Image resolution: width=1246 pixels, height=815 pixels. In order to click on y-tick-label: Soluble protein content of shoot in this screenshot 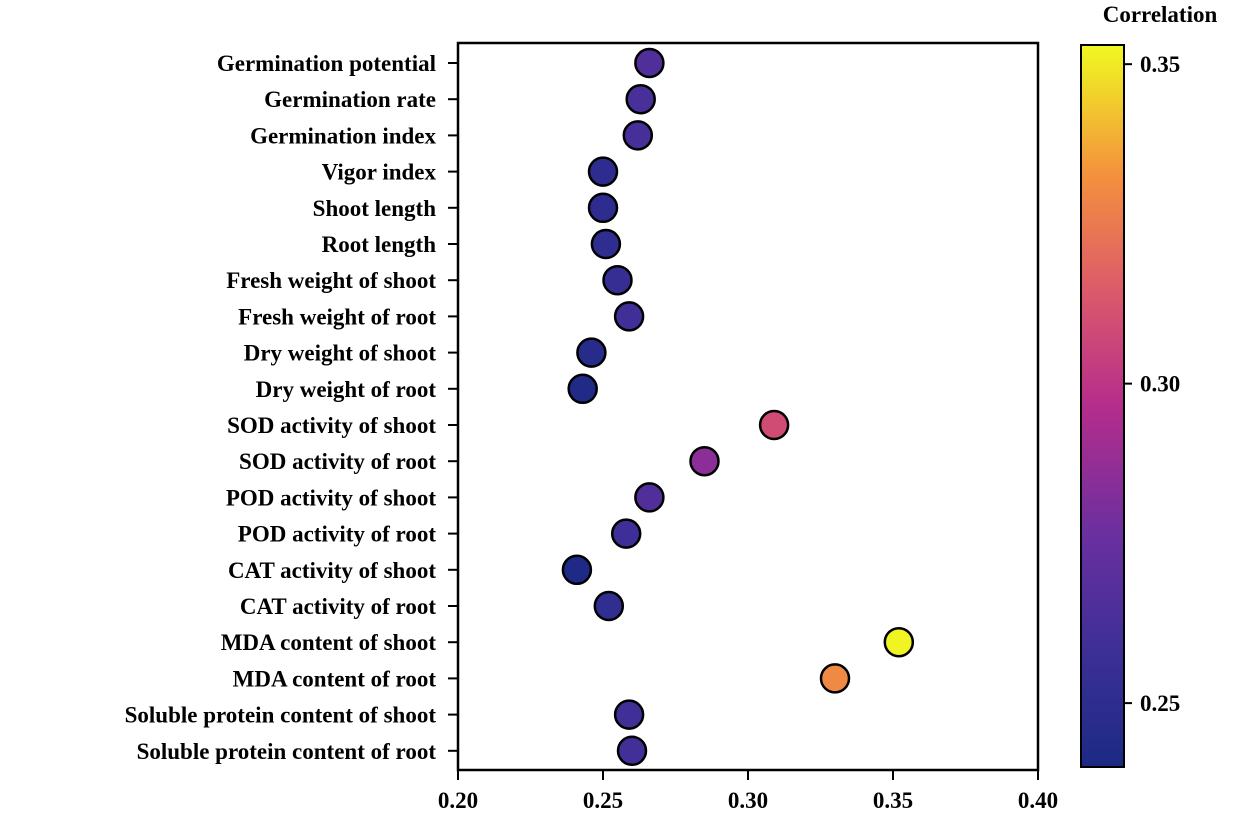, I will do `click(281, 715)`.